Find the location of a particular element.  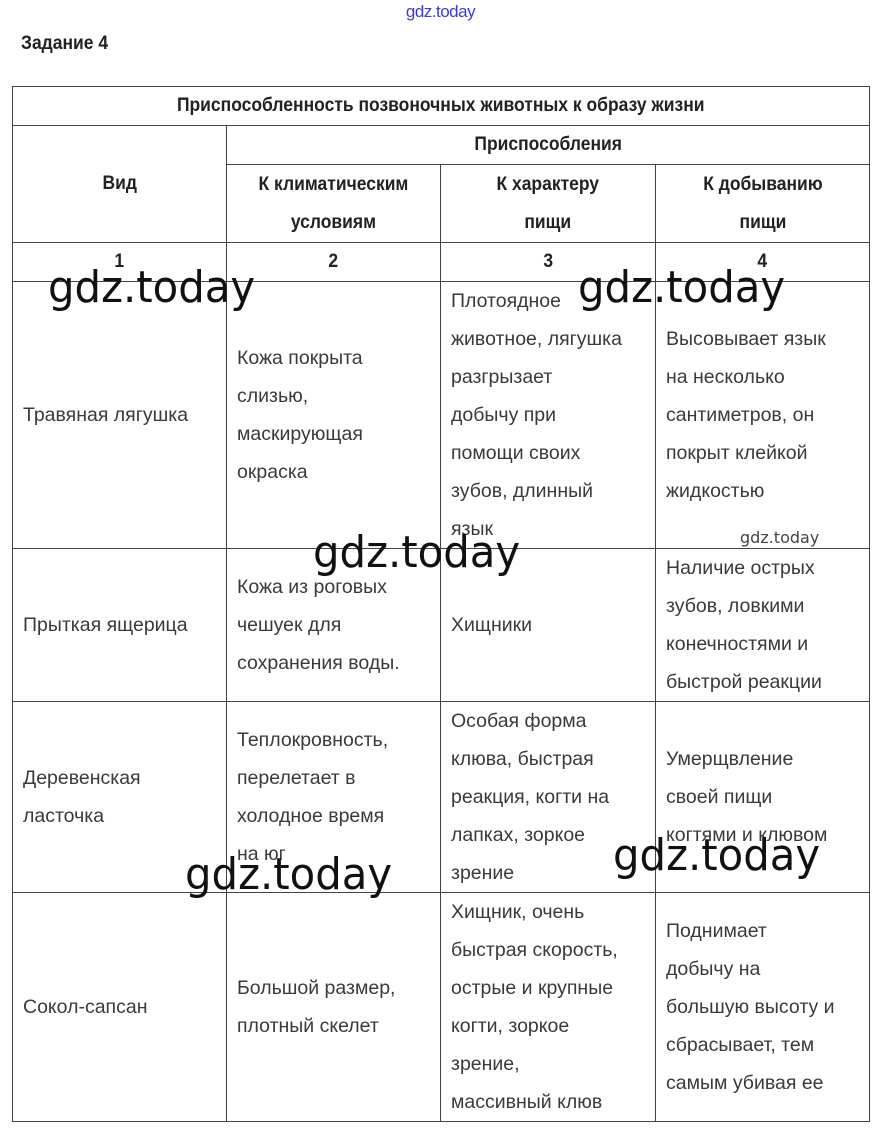

column-number: 4 is located at coordinates (762, 262).